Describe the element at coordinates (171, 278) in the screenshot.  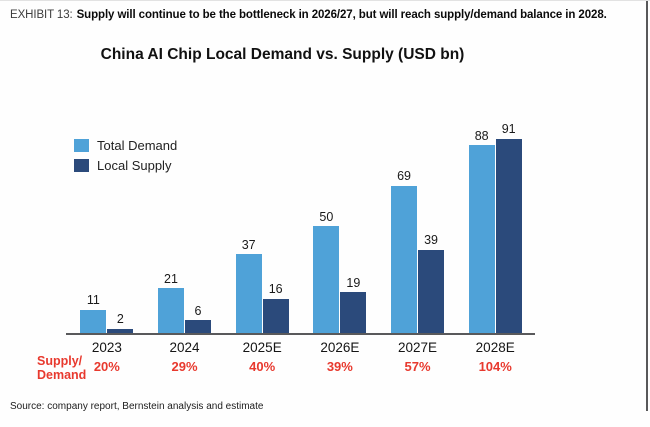
I see `bar-value-label: 21` at that location.